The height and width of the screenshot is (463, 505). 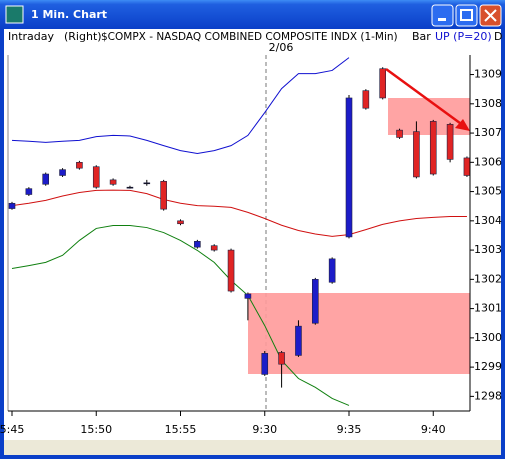 What do you see at coordinates (488, 191) in the screenshot?
I see `y-tick-label: 1305` at bounding box center [488, 191].